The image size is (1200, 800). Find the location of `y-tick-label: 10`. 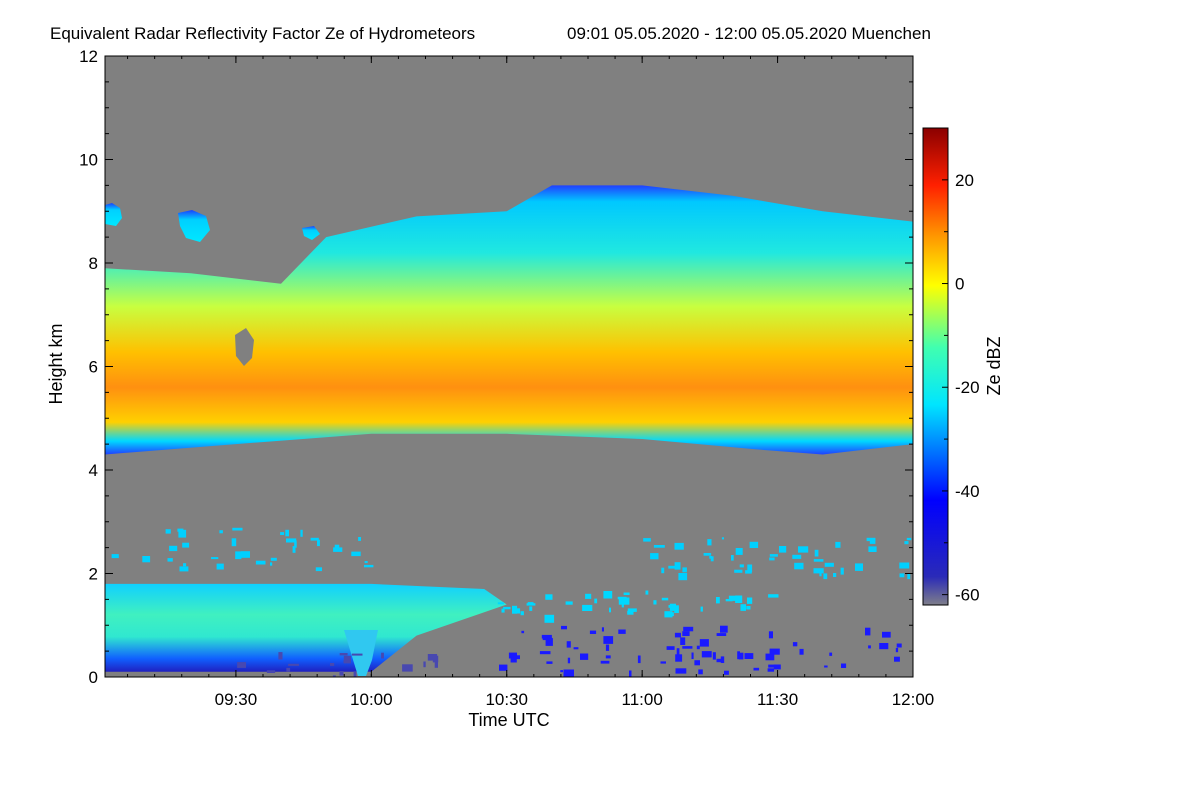

y-tick-label: 10 is located at coordinates (88, 160).